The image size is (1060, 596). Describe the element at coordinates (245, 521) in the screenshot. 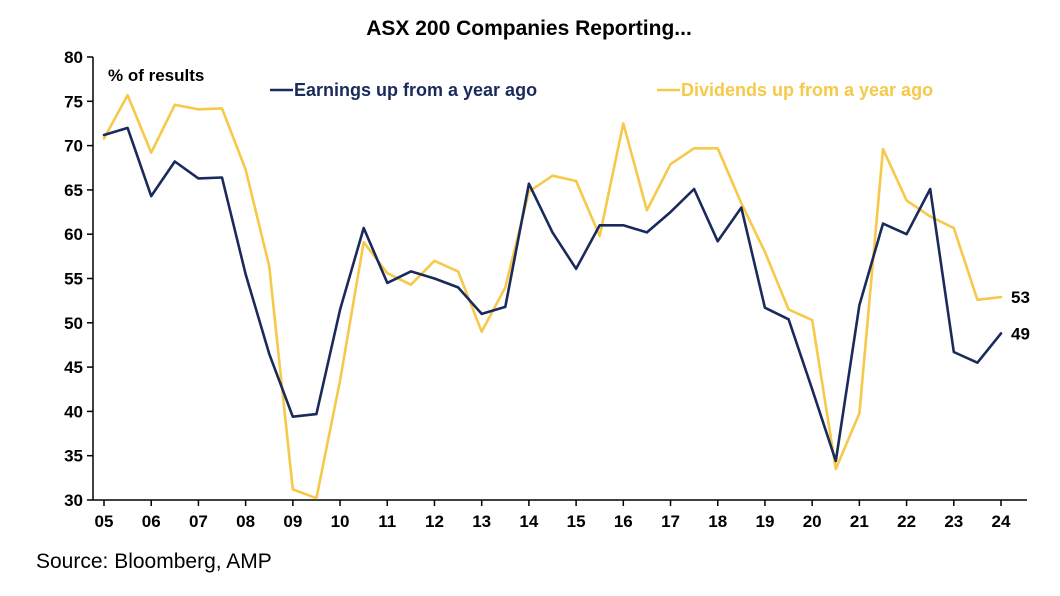

I see `x-tick-label: 08` at that location.